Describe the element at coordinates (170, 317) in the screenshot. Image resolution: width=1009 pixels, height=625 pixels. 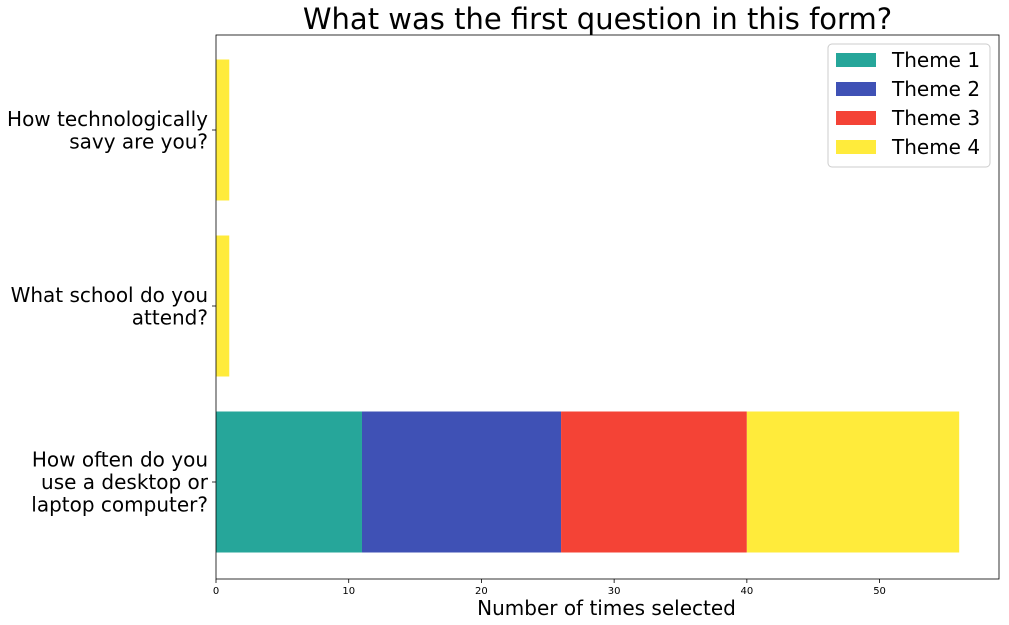
I see `y-category-label: attend?` at that location.